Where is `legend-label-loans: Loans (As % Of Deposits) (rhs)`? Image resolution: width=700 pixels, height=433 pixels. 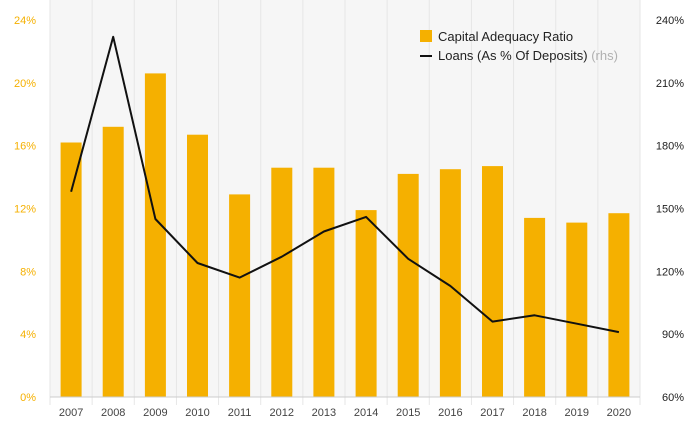
legend-label-loans: Loans (As % Of Deposits) (rhs) is located at coordinates (528, 55).